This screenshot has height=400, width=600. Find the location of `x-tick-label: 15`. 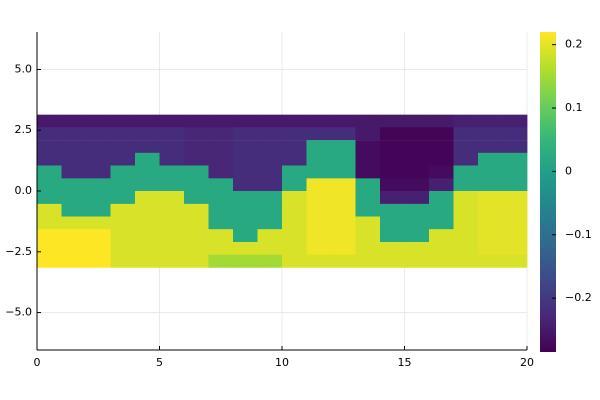

x-tick-label: 15 is located at coordinates (405, 362).